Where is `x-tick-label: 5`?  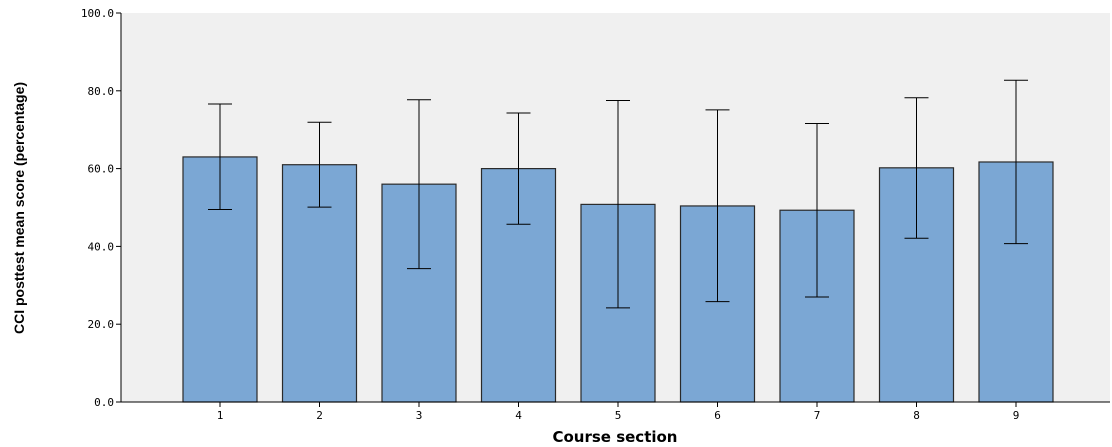 x-tick-label: 5 is located at coordinates (618, 415).